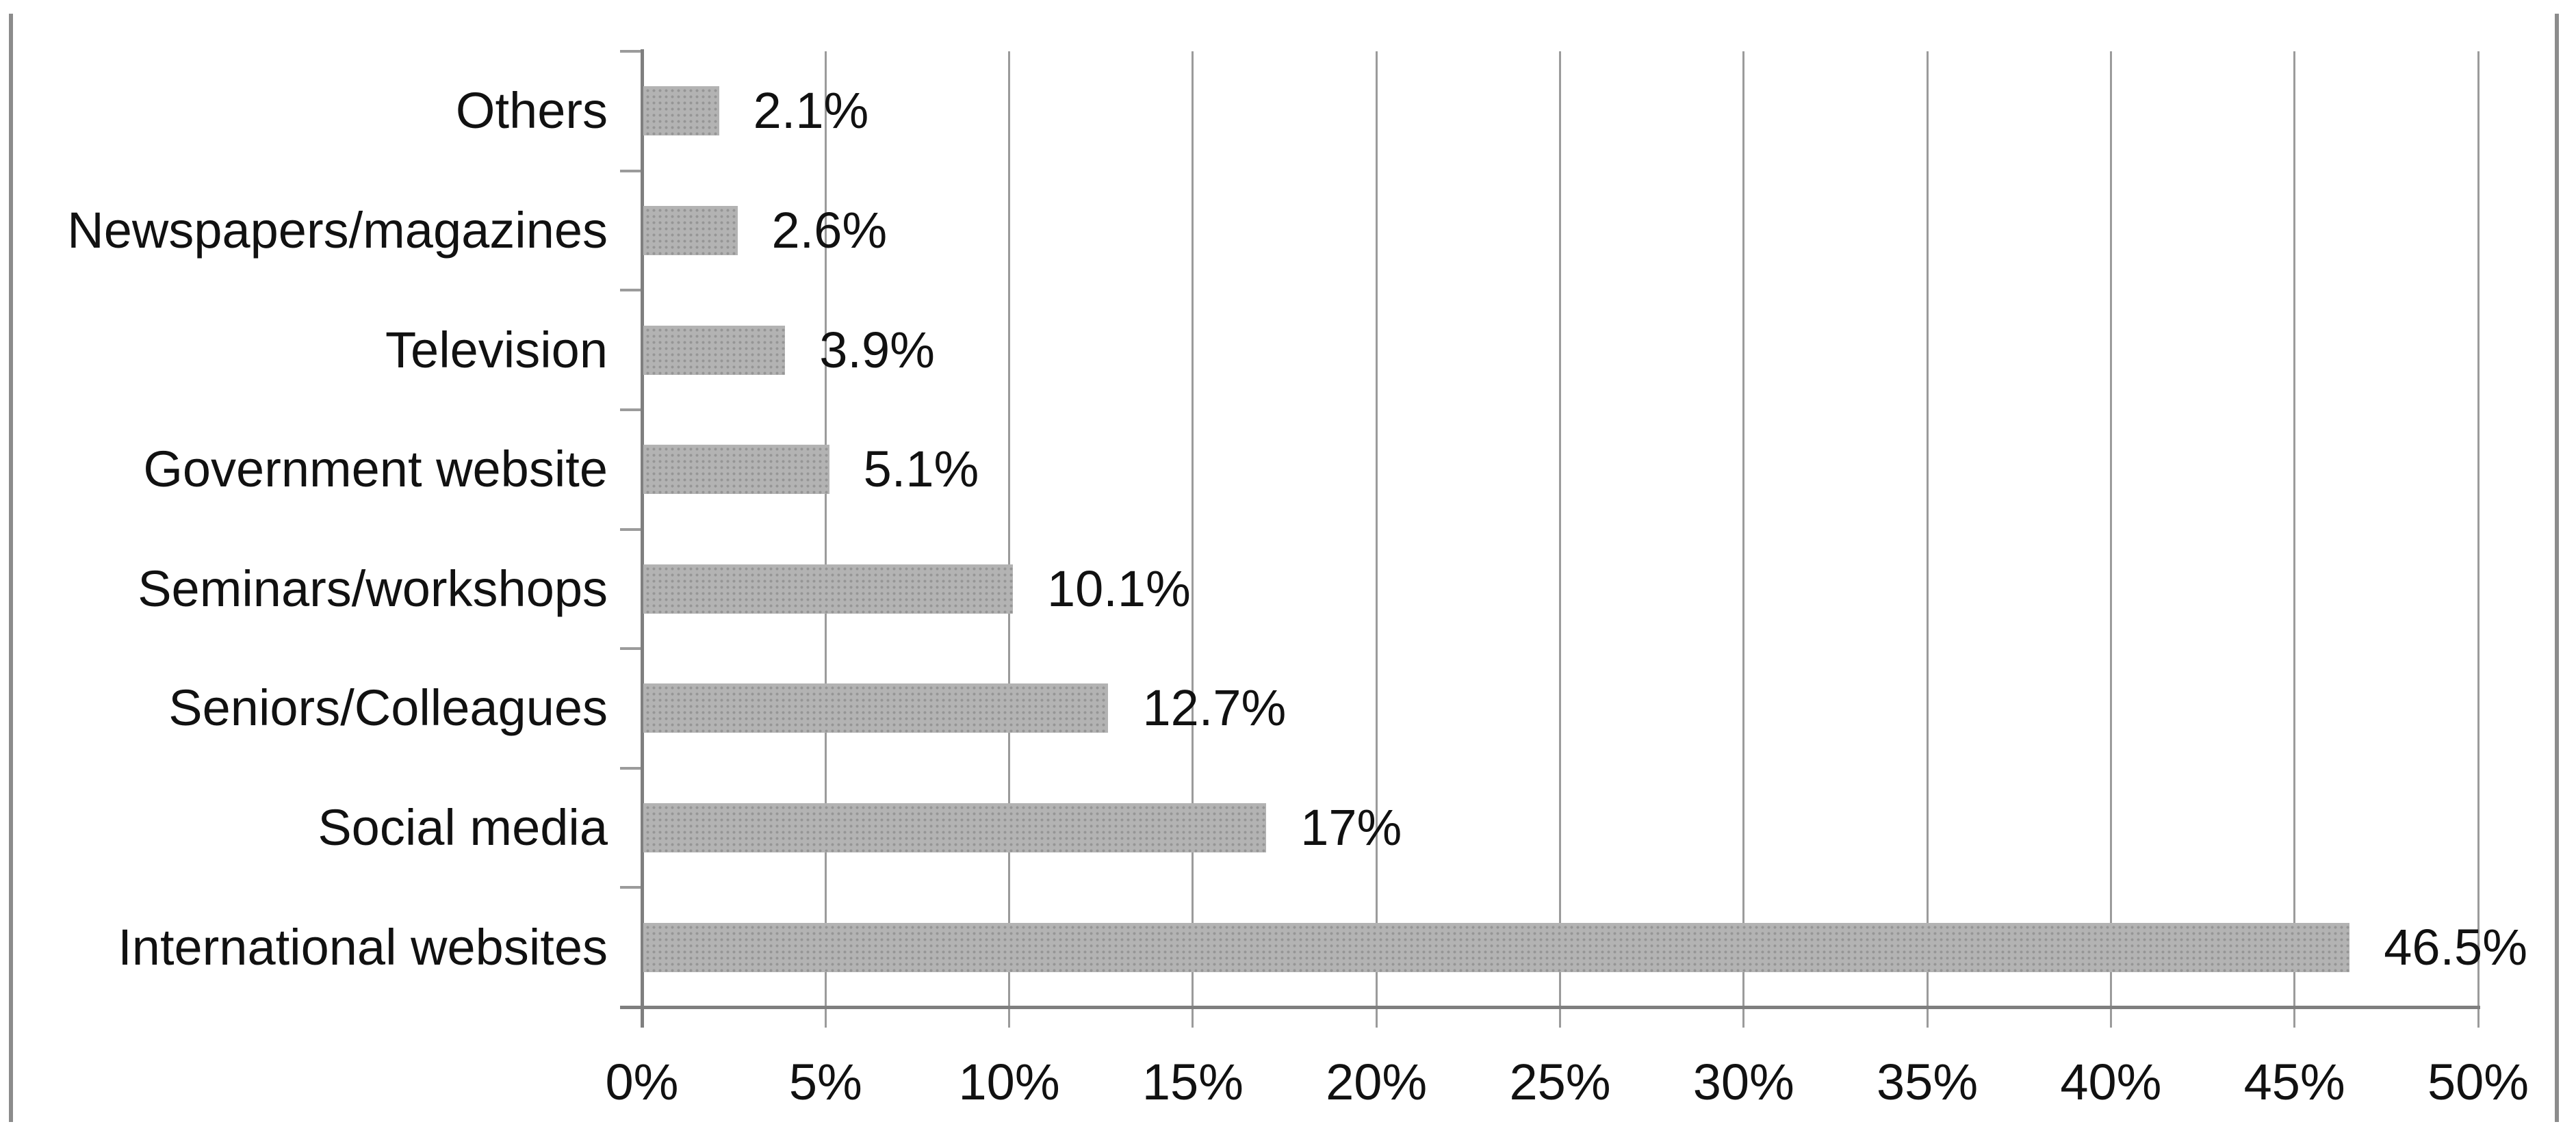 Image resolution: width=2576 pixels, height=1135 pixels. Describe the element at coordinates (1118, 588) in the screenshot. I see `value-label: 10.1%` at that location.